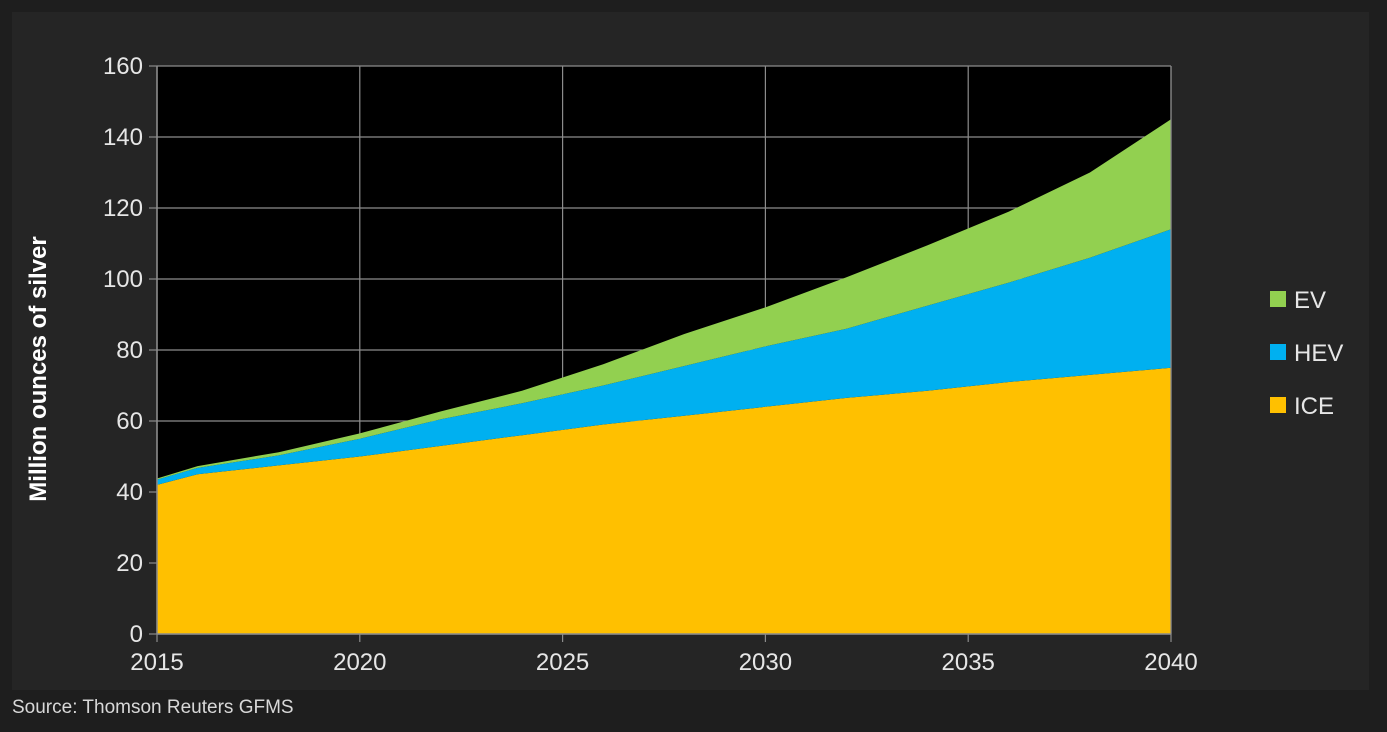  Describe the element at coordinates (123, 279) in the screenshot. I see `y-tick-label: 100` at that location.